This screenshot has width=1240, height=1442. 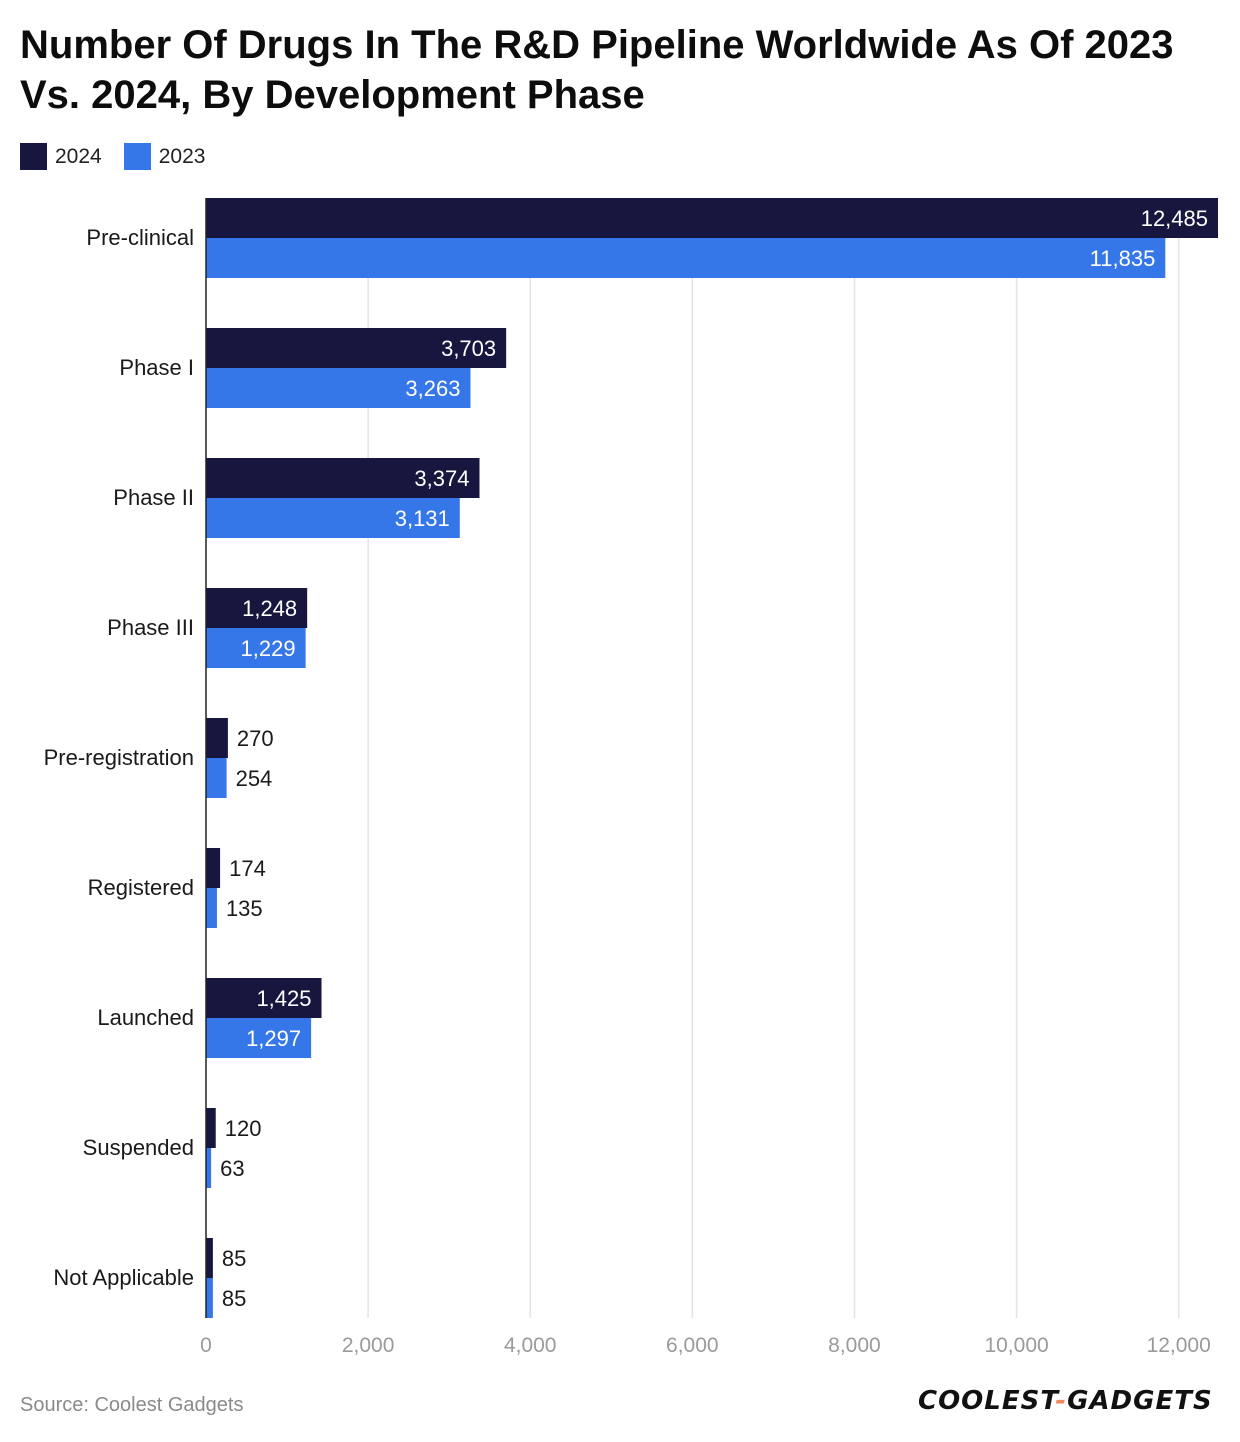 I want to click on data-label-2023-5: 135, so click(x=244, y=908).